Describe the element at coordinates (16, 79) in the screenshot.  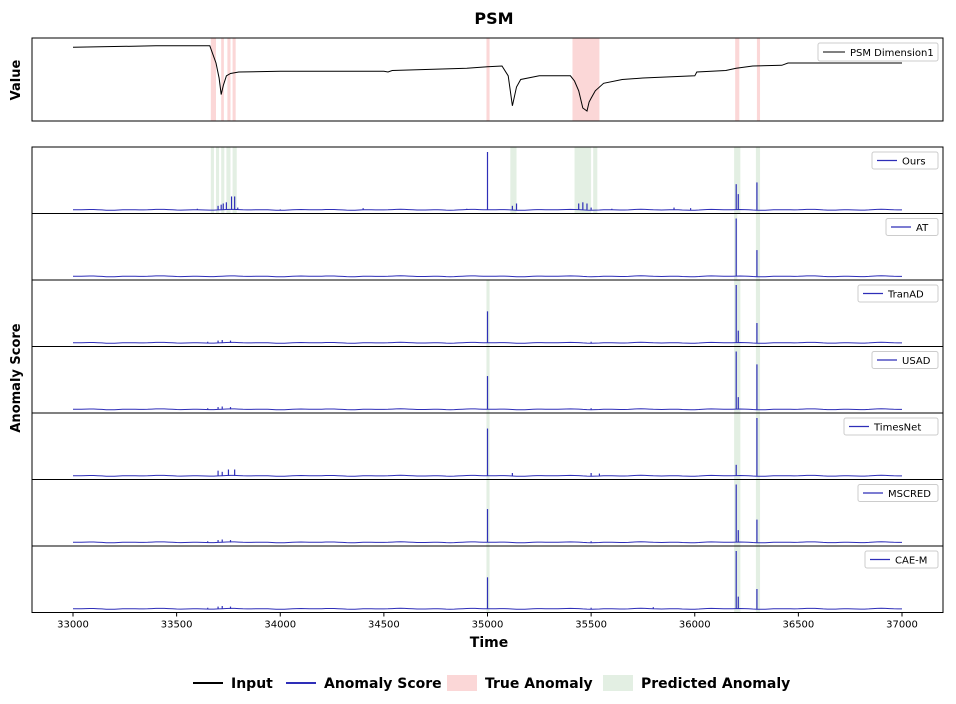
I see `top-panel-y-axis-label: Value` at that location.